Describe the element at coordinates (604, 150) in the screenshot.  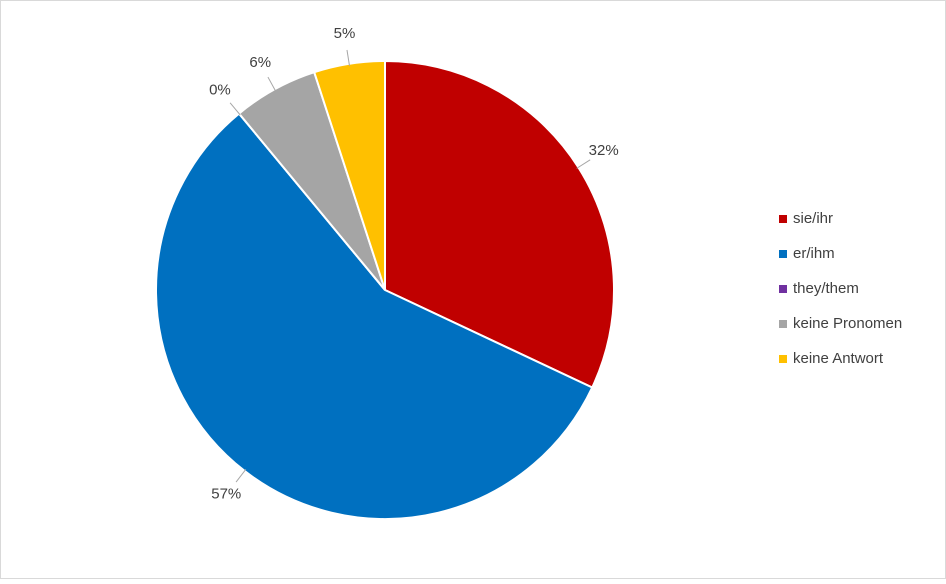
I see `data-label: 32%` at that location.